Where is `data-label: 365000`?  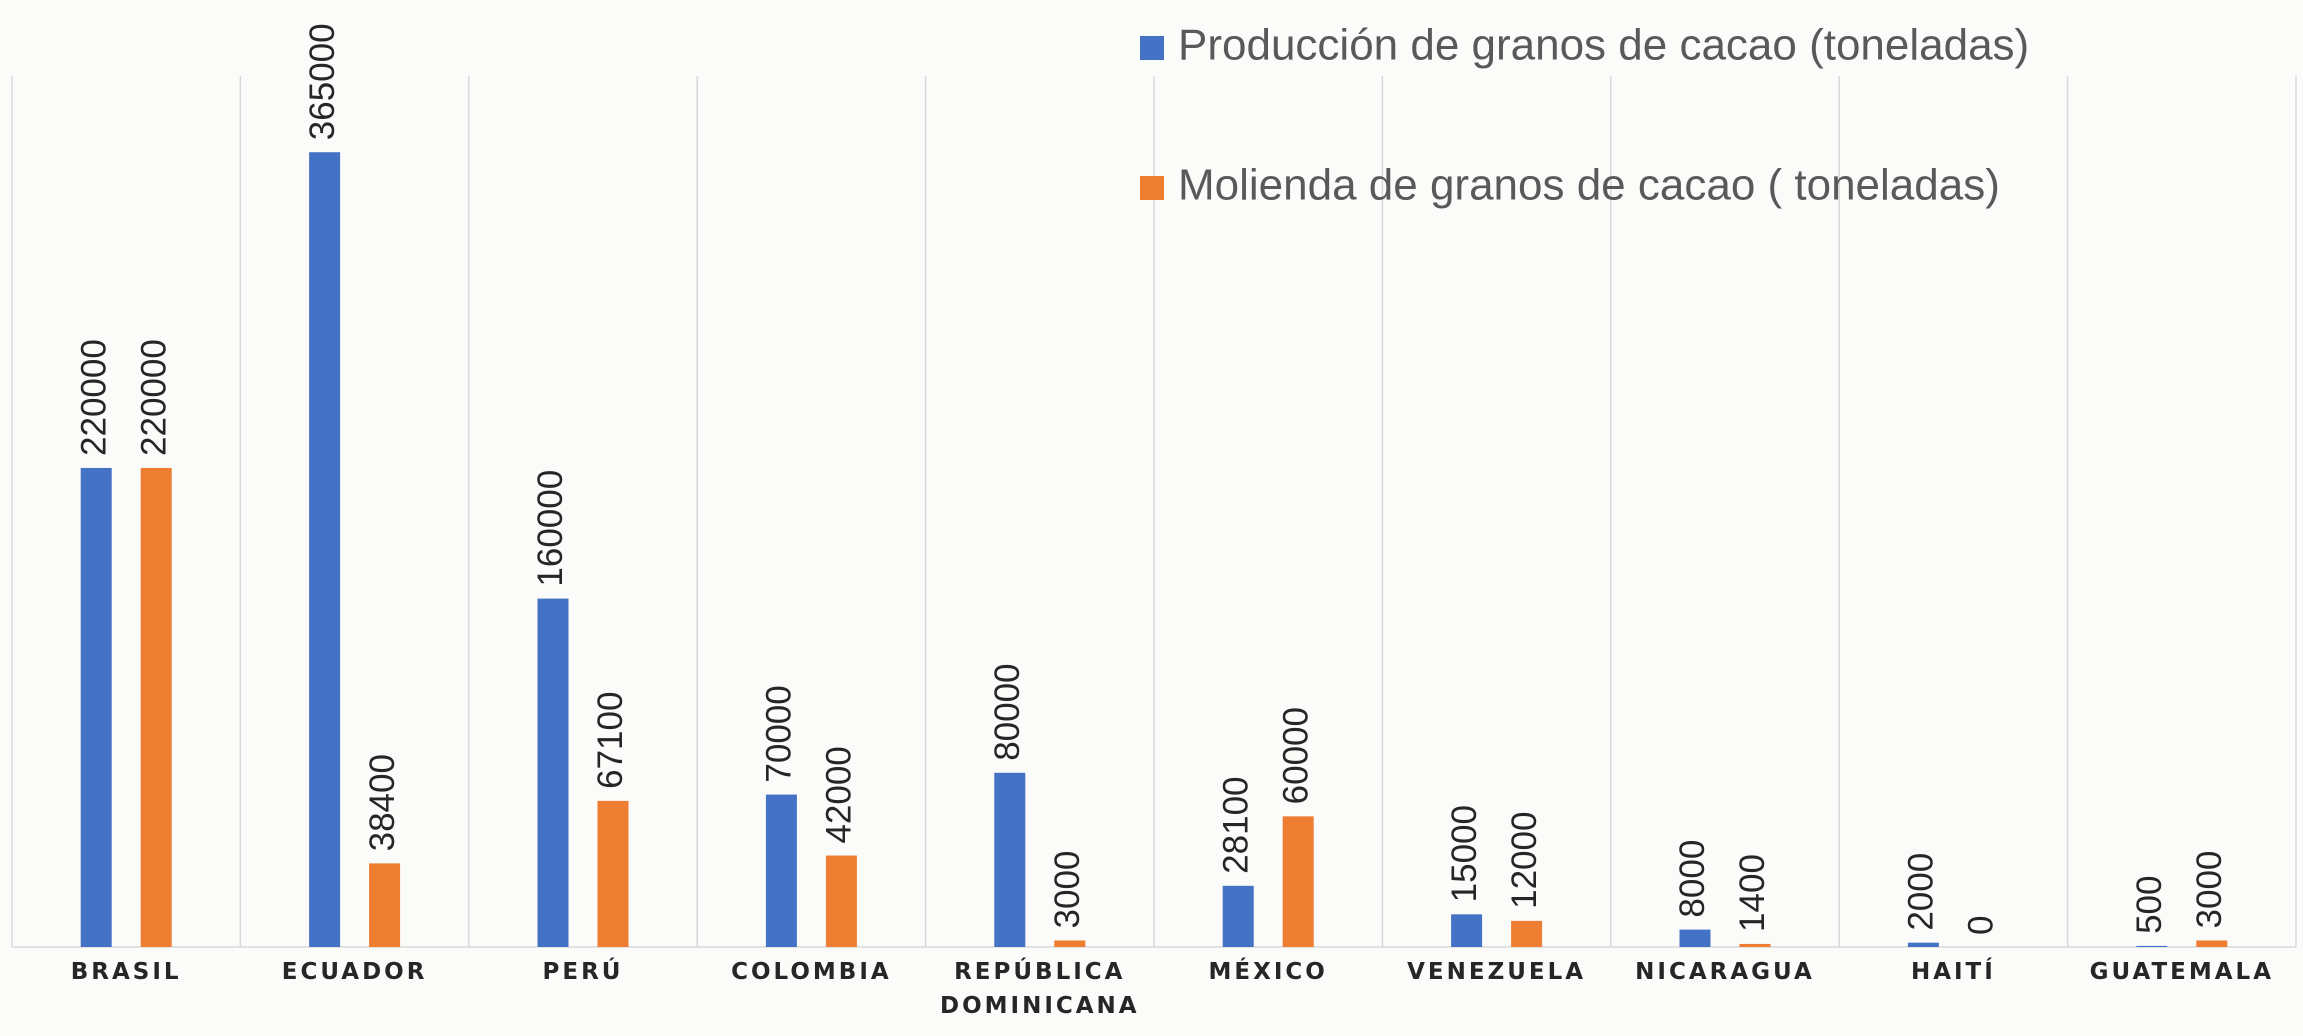 data-label: 365000 is located at coordinates (322, 81).